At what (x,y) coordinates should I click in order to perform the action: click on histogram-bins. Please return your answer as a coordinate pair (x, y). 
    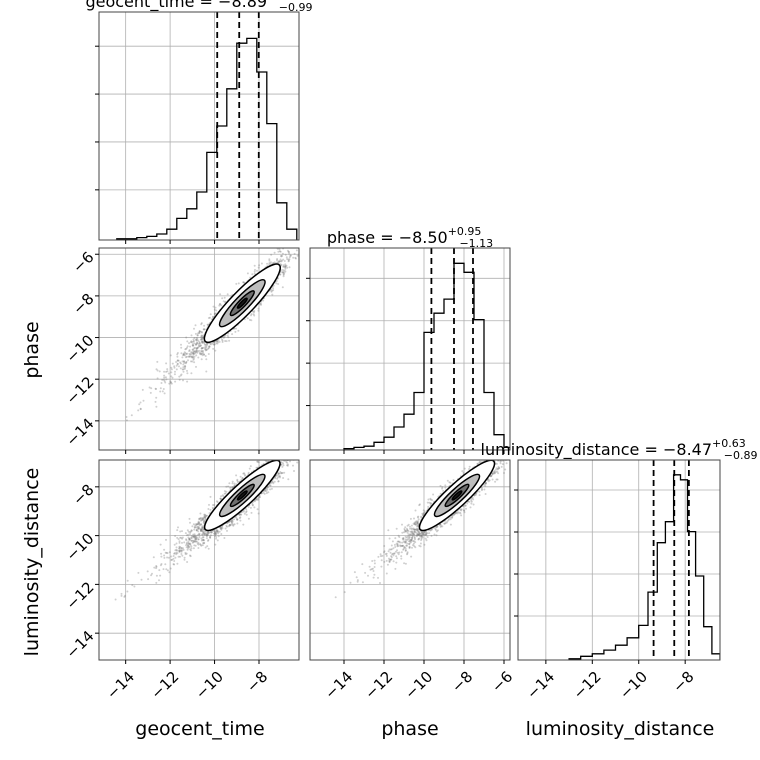
    Looking at the image, I should click on (644, 567).